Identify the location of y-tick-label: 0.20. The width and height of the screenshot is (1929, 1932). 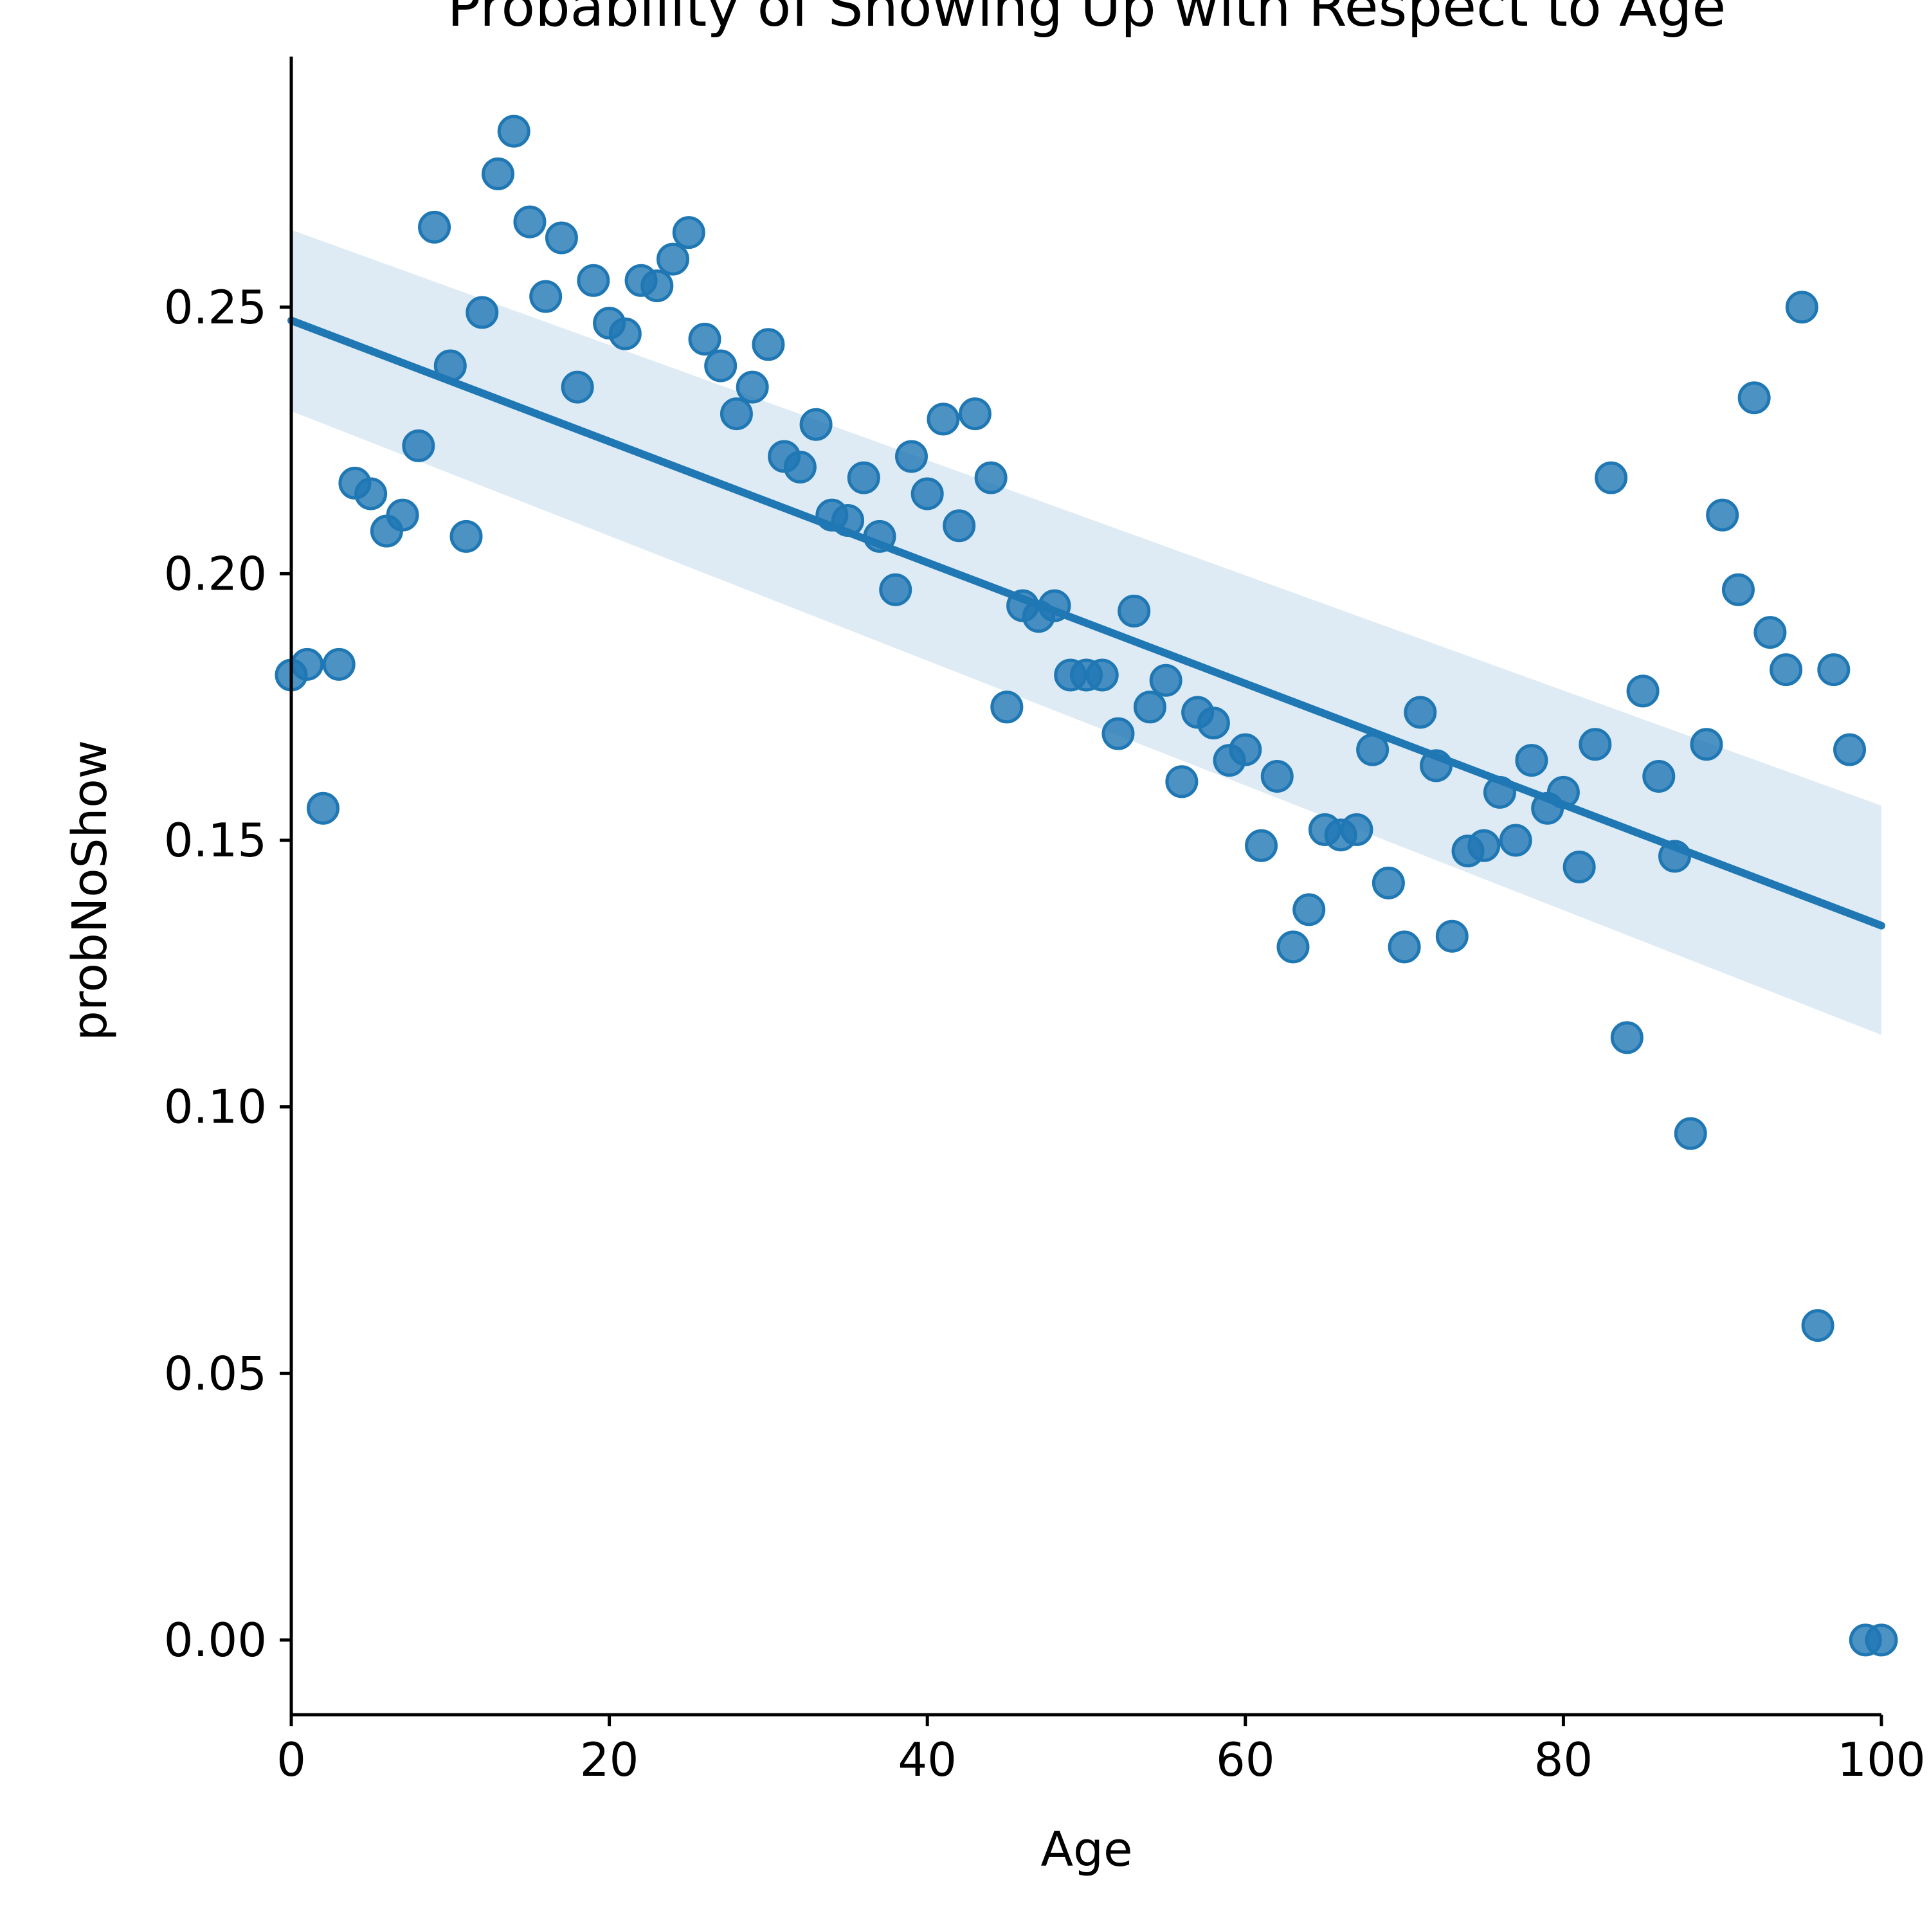
(215, 573).